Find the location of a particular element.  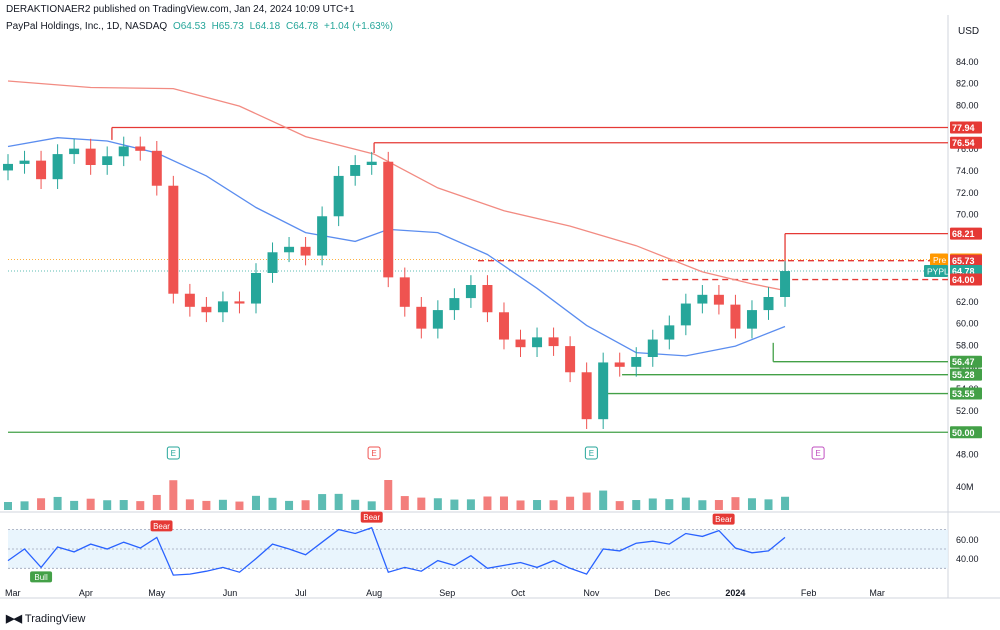

price-tick-label: 58.00 is located at coordinates (967, 346).